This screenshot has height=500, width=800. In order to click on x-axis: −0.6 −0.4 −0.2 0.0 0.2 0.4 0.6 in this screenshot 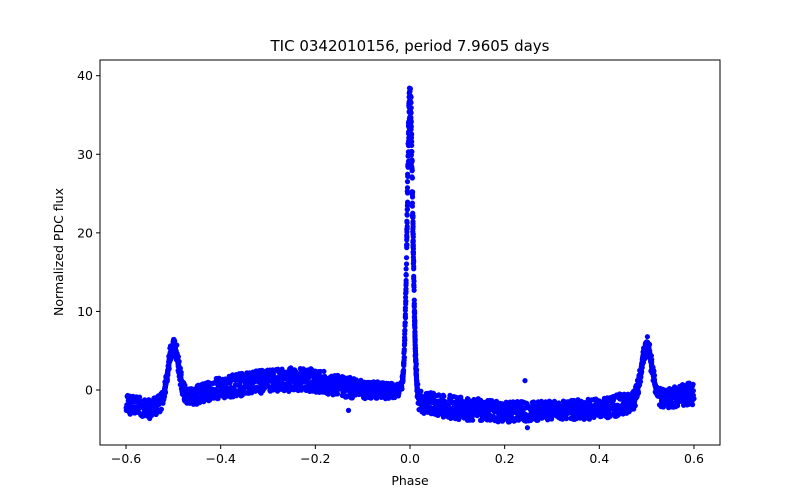, I will do `click(407, 455)`.